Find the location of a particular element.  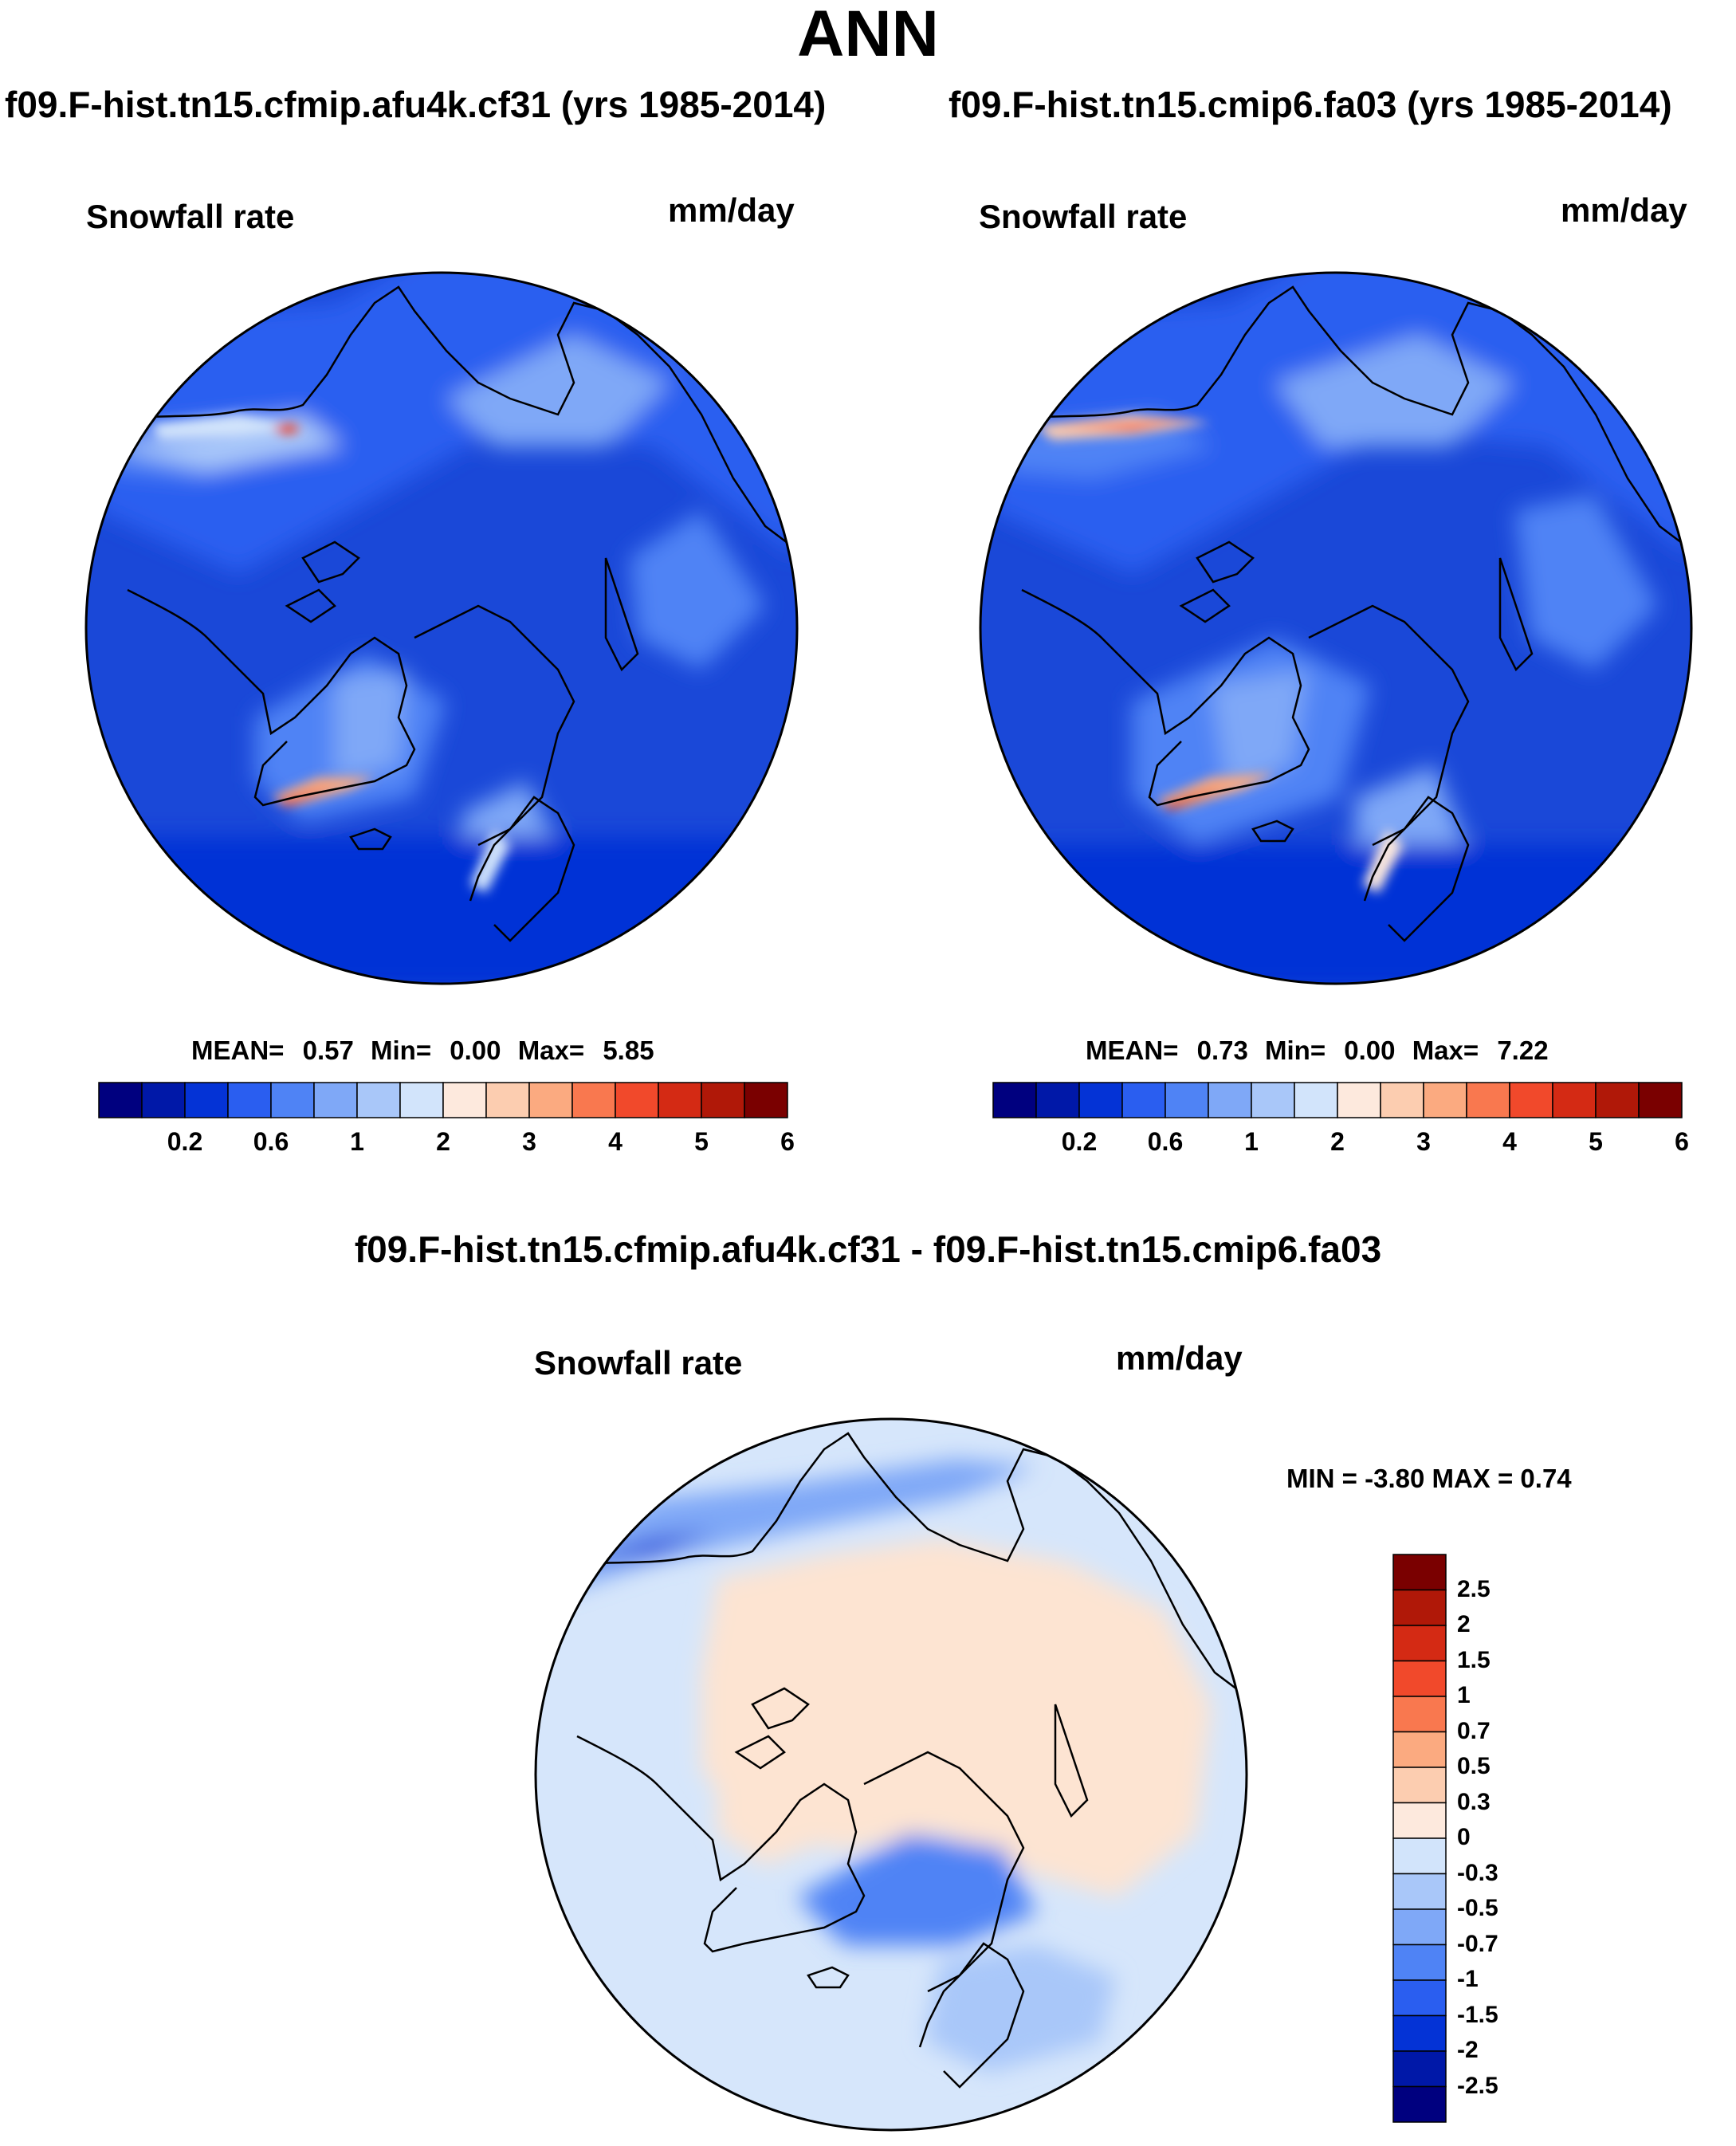

right-panel-units-label: mm/day is located at coordinates (1624, 210).